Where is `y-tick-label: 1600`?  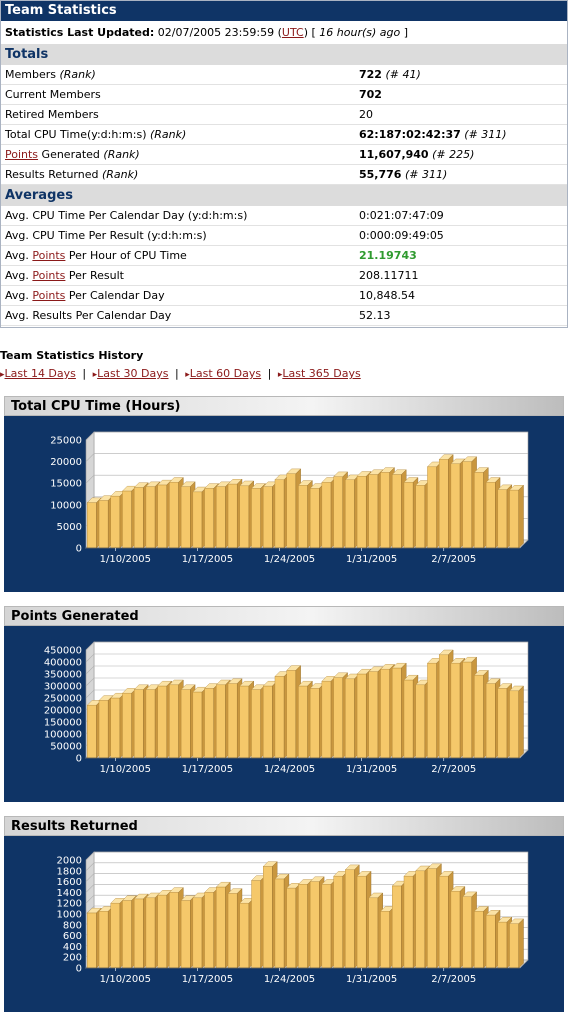
y-tick-label: 1600 is located at coordinates (69, 882).